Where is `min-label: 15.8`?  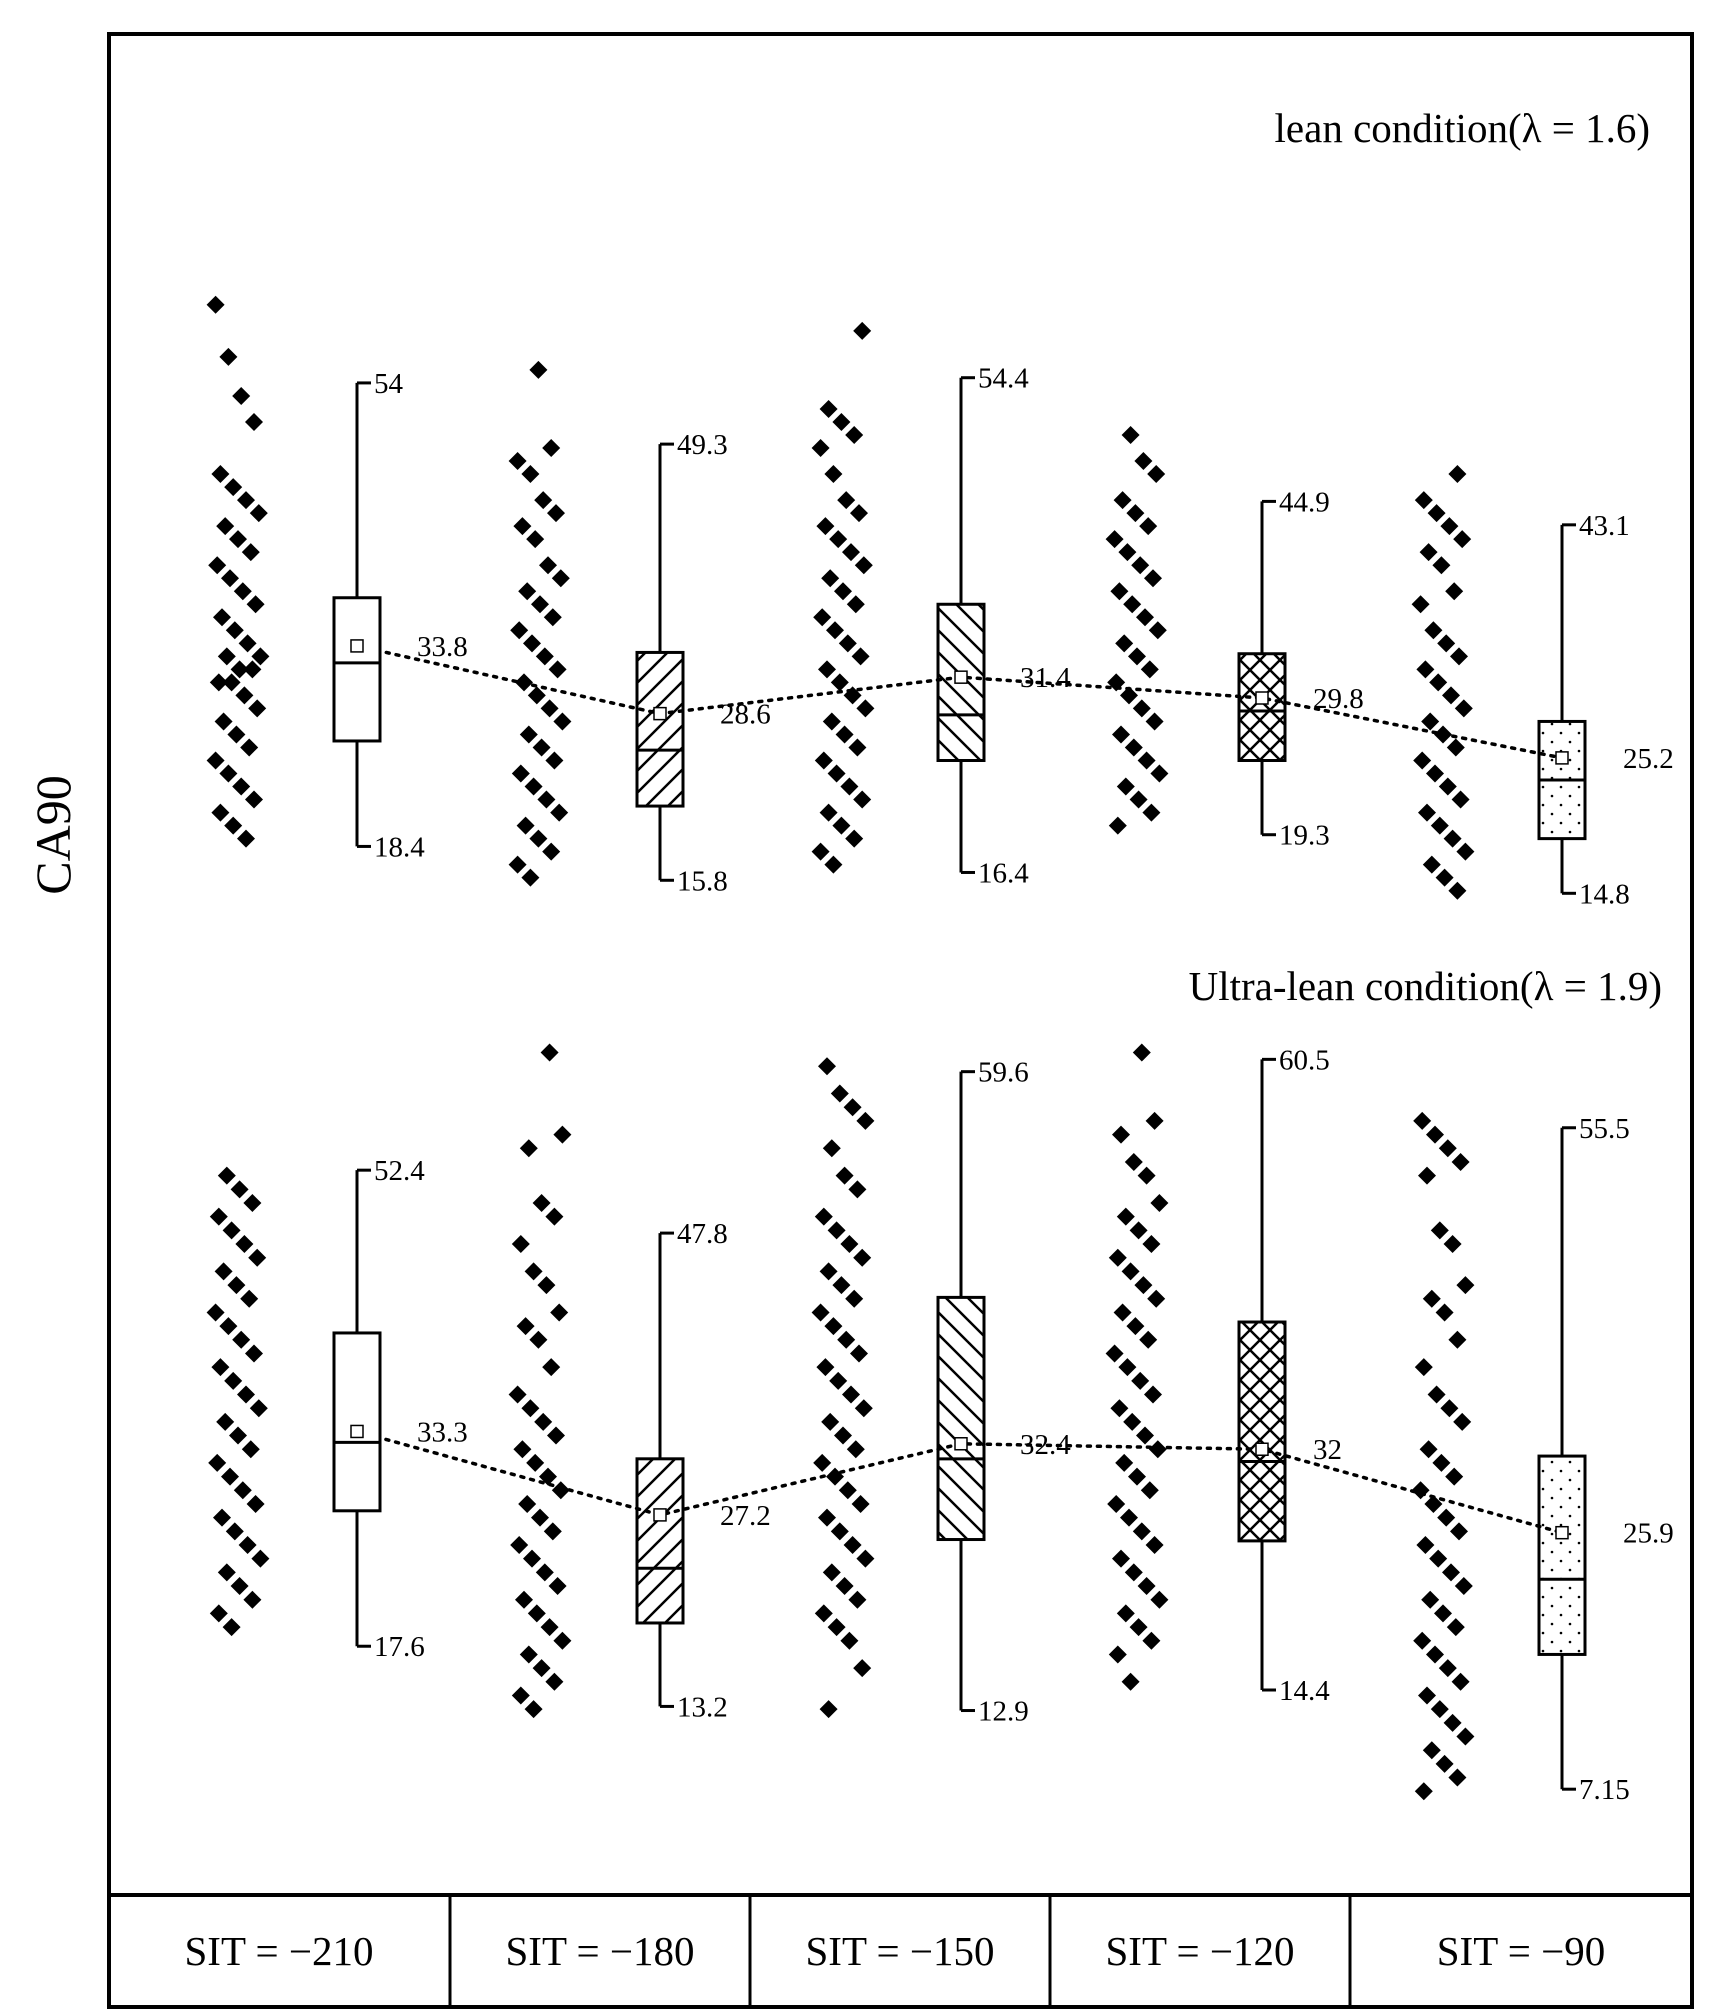
min-label: 15.8 is located at coordinates (702, 881).